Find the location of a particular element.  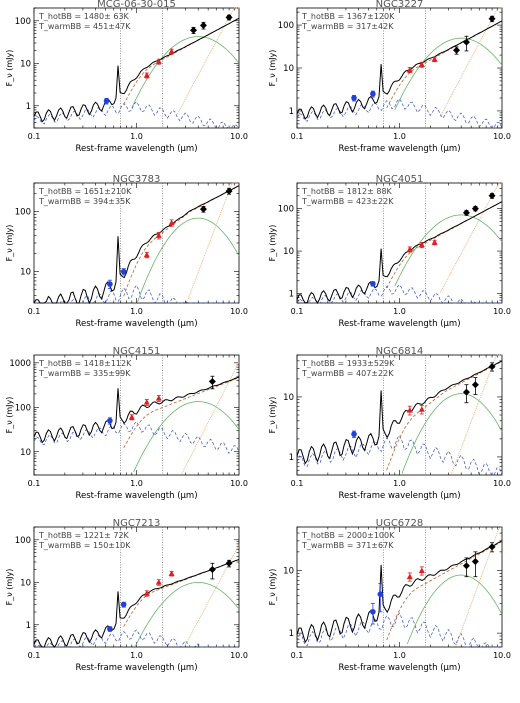

panel-title: NGC6814 is located at coordinates (400, 351).